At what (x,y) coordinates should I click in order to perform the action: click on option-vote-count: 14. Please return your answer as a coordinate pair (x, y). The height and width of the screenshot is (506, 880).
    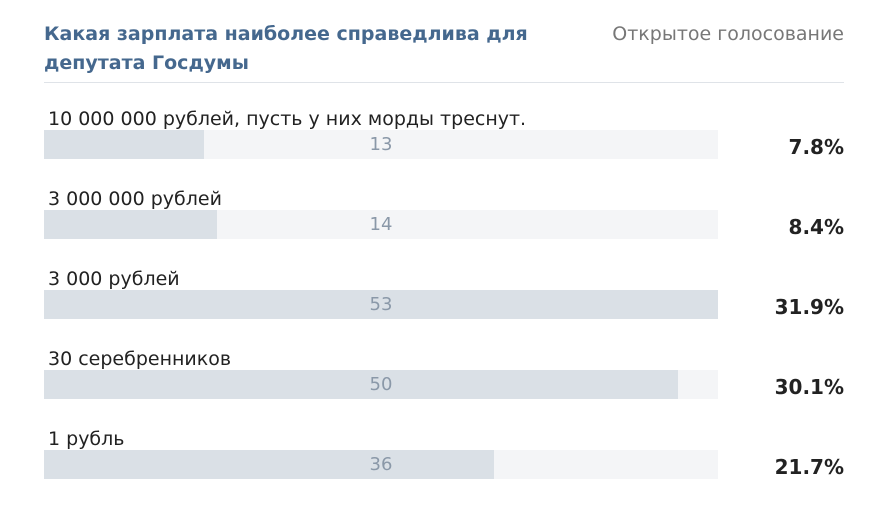
    Looking at the image, I should click on (381, 224).